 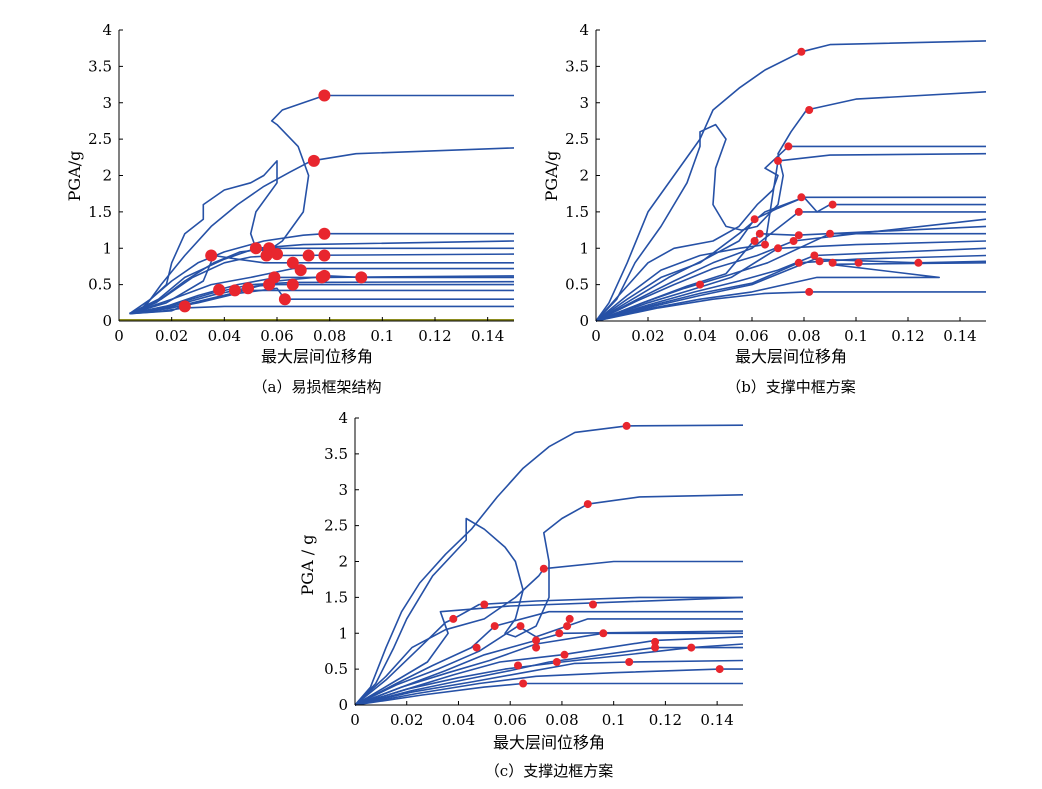 What do you see at coordinates (307, 565) in the screenshot?
I see `y-axis-label-c: PGA / g` at bounding box center [307, 565].